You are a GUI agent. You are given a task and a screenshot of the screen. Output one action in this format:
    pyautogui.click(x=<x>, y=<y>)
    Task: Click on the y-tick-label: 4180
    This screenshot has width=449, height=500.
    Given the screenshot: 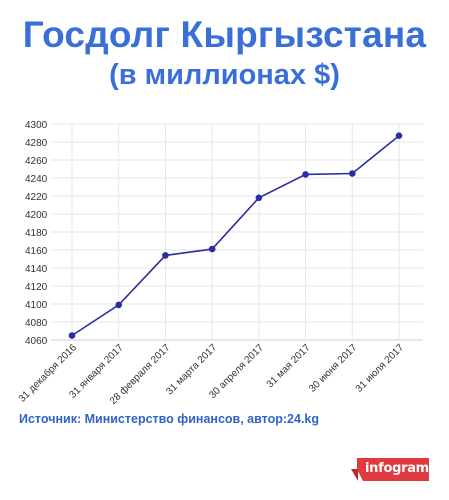 What is the action you would take?
    pyautogui.click(x=36, y=233)
    